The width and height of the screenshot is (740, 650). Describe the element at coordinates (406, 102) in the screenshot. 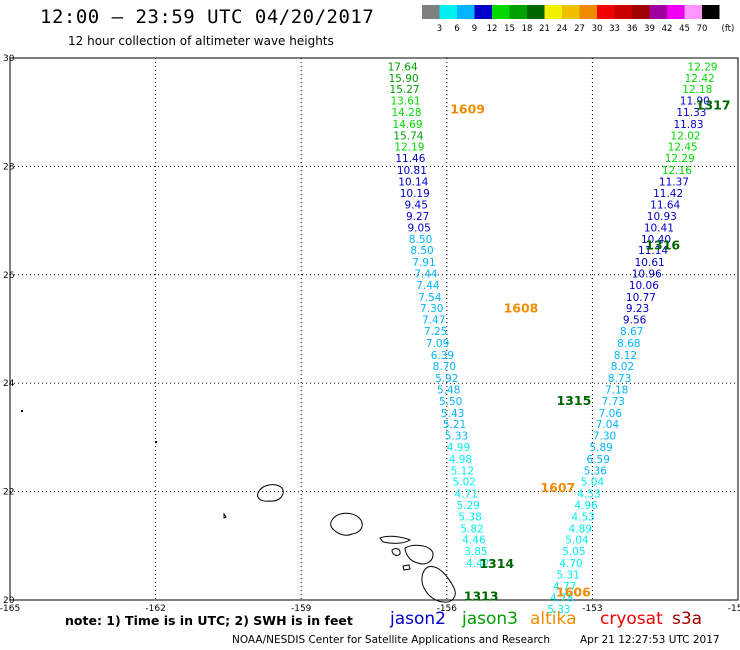

I see `wave-height-value: 13.61` at that location.